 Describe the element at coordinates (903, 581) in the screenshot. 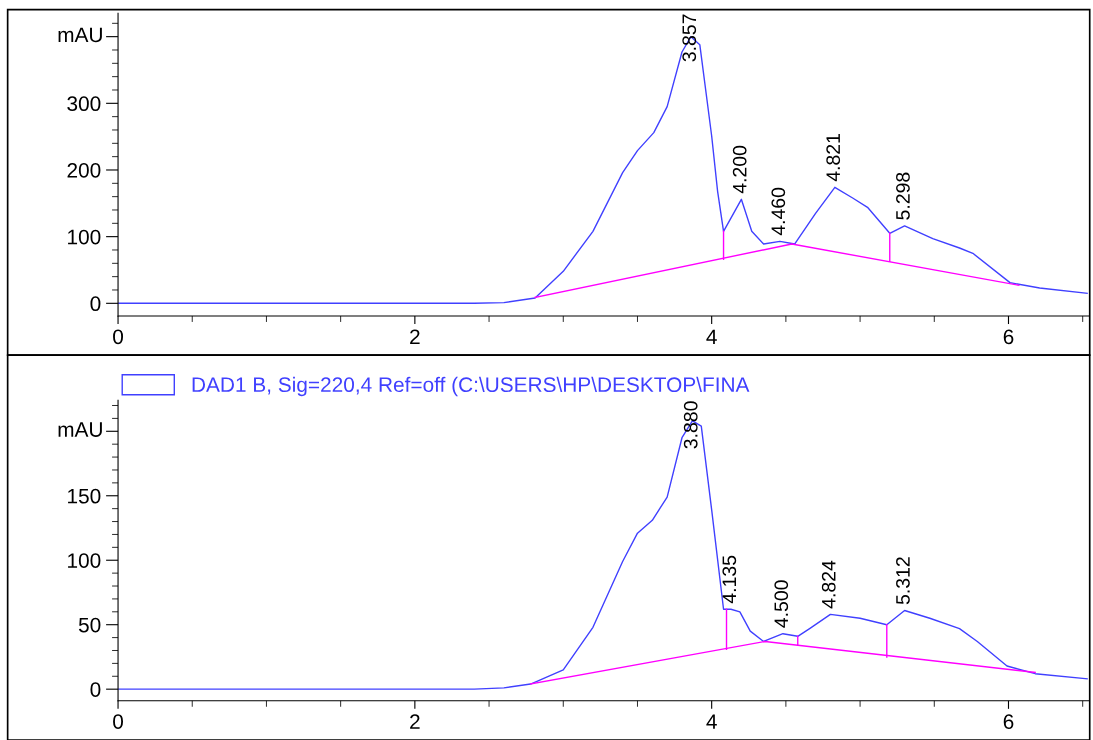

I see `annotation: 5.312` at that location.